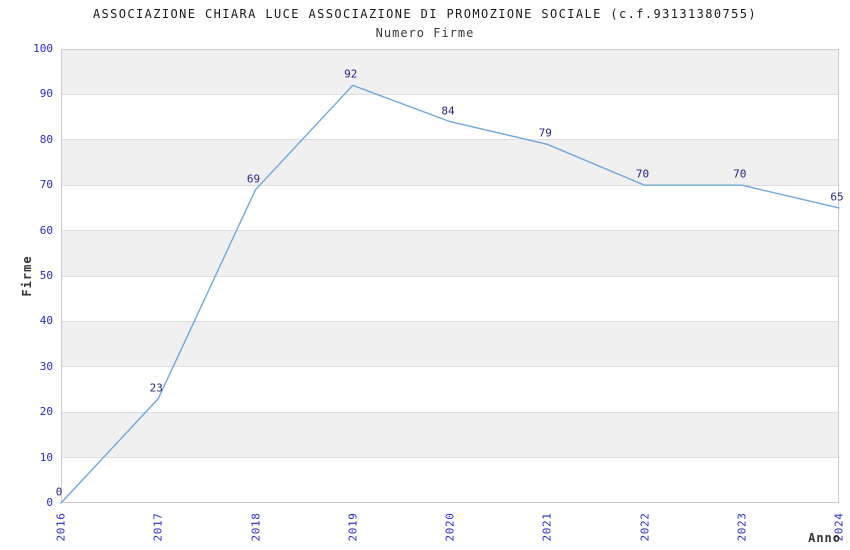 Image resolution: width=850 pixels, height=550 pixels. Describe the element at coordinates (46, 230) in the screenshot. I see `y-tick-label: 60` at that location.